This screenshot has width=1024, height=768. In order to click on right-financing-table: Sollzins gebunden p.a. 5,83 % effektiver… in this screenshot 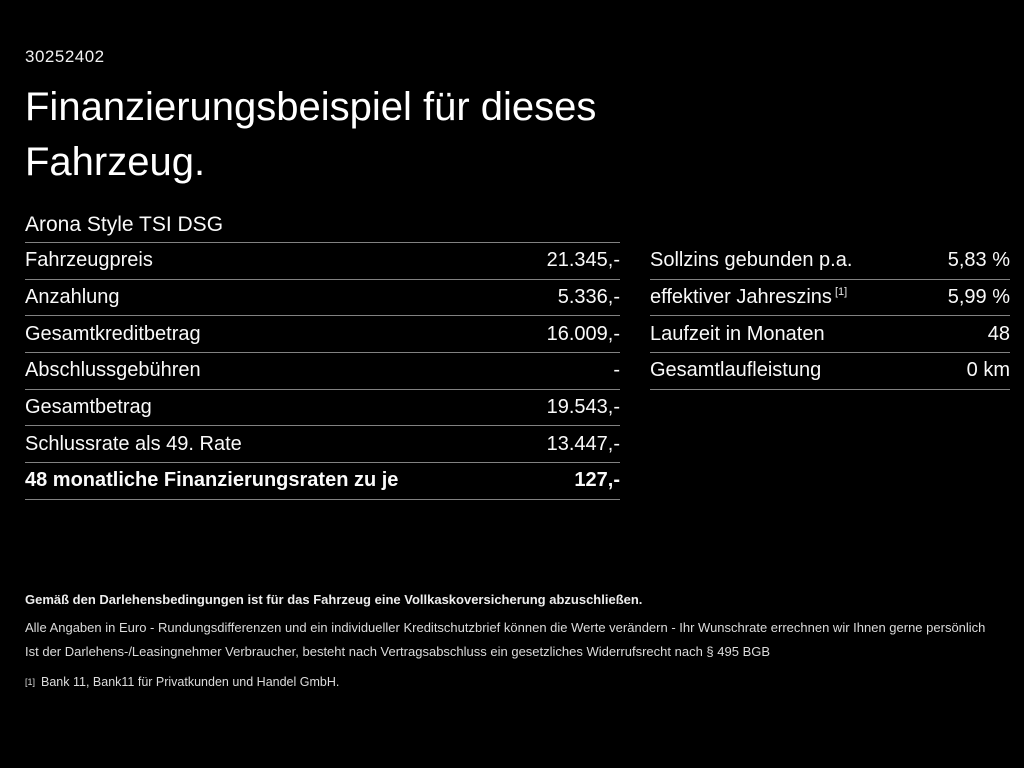, I will do `click(830, 371)`.